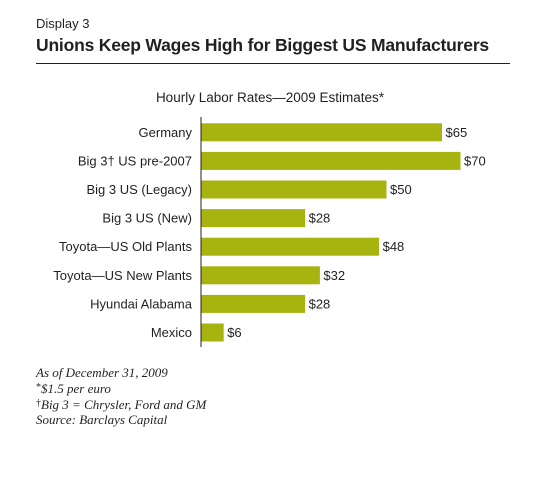 This screenshot has height=492, width=533. Describe the element at coordinates (121, 388) in the screenshot. I see `note-star: *$1.5 per euro` at that location.